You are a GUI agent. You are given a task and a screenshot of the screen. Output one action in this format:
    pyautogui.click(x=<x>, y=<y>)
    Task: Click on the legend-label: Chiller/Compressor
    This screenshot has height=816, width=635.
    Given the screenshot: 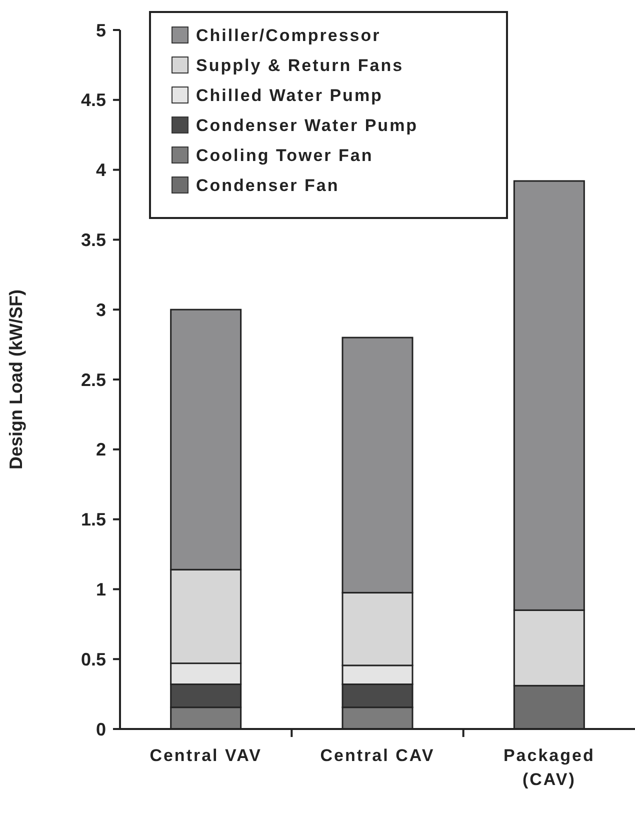 What is the action you would take?
    pyautogui.click(x=288, y=35)
    